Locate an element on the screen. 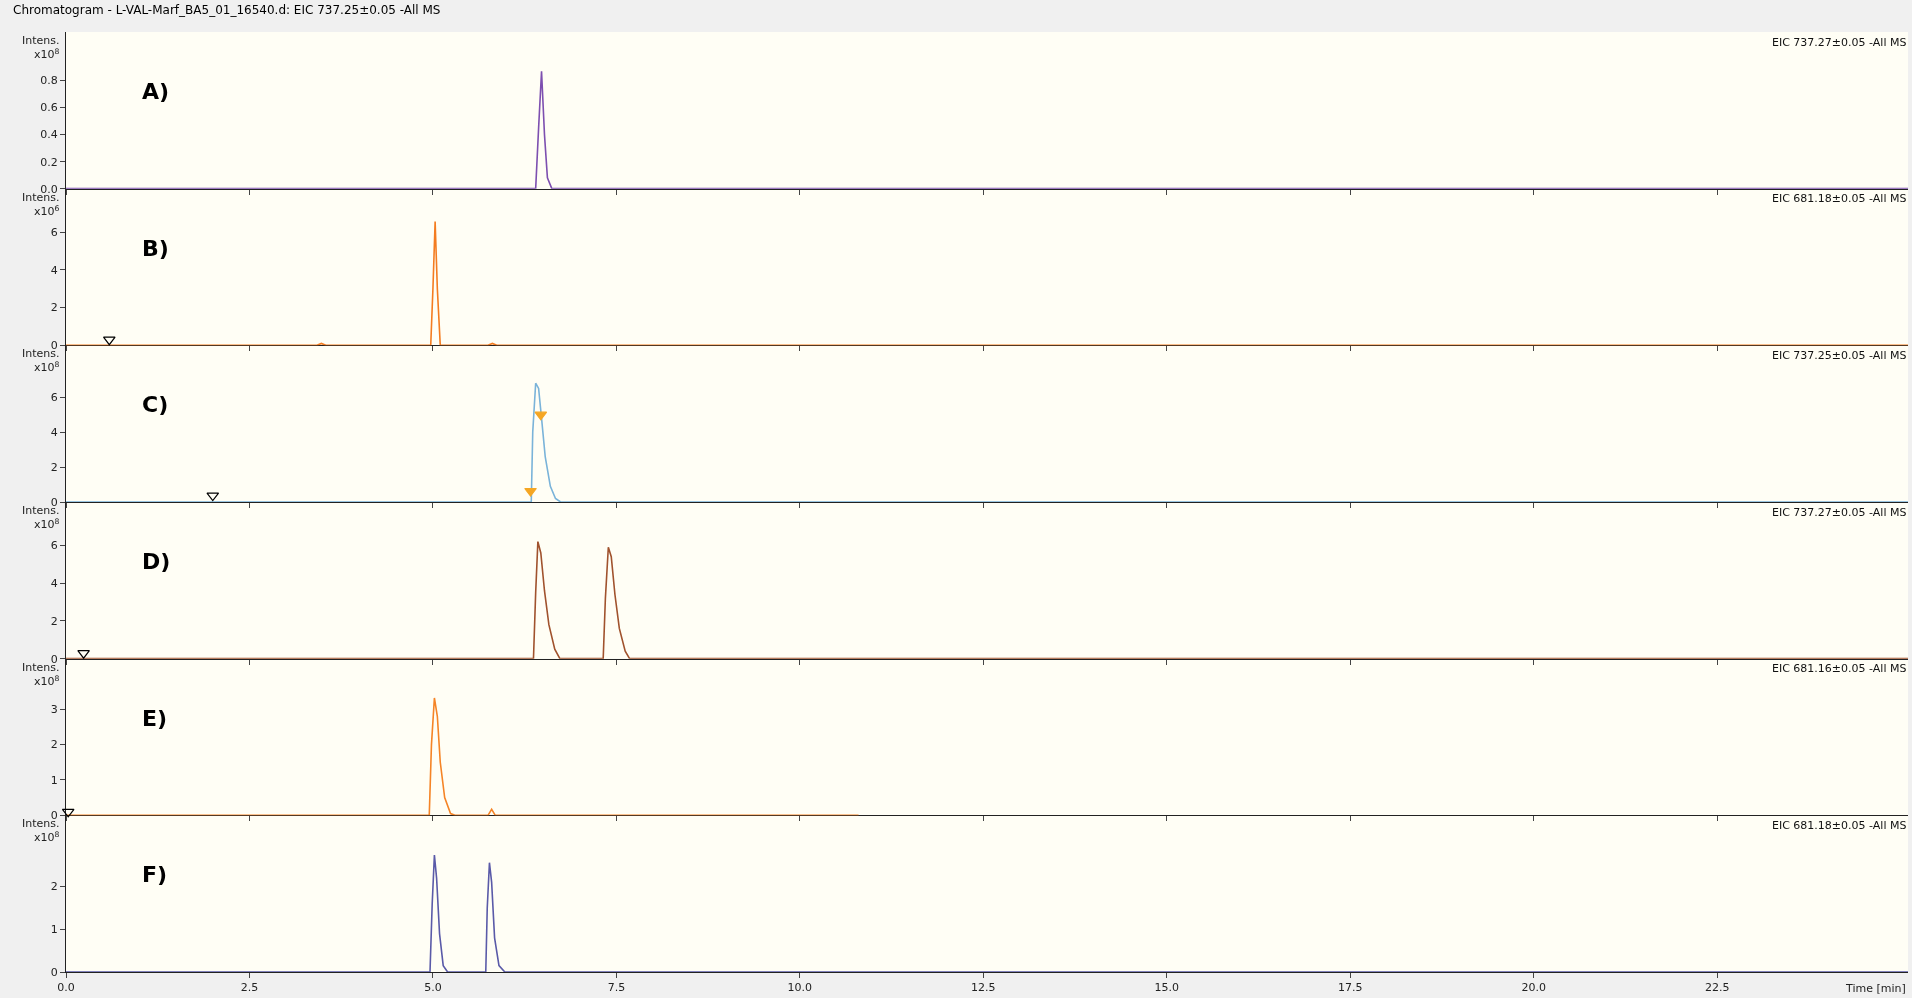 This screenshot has height=998, width=1912. x-tick-label: 5.0 is located at coordinates (433, 988).